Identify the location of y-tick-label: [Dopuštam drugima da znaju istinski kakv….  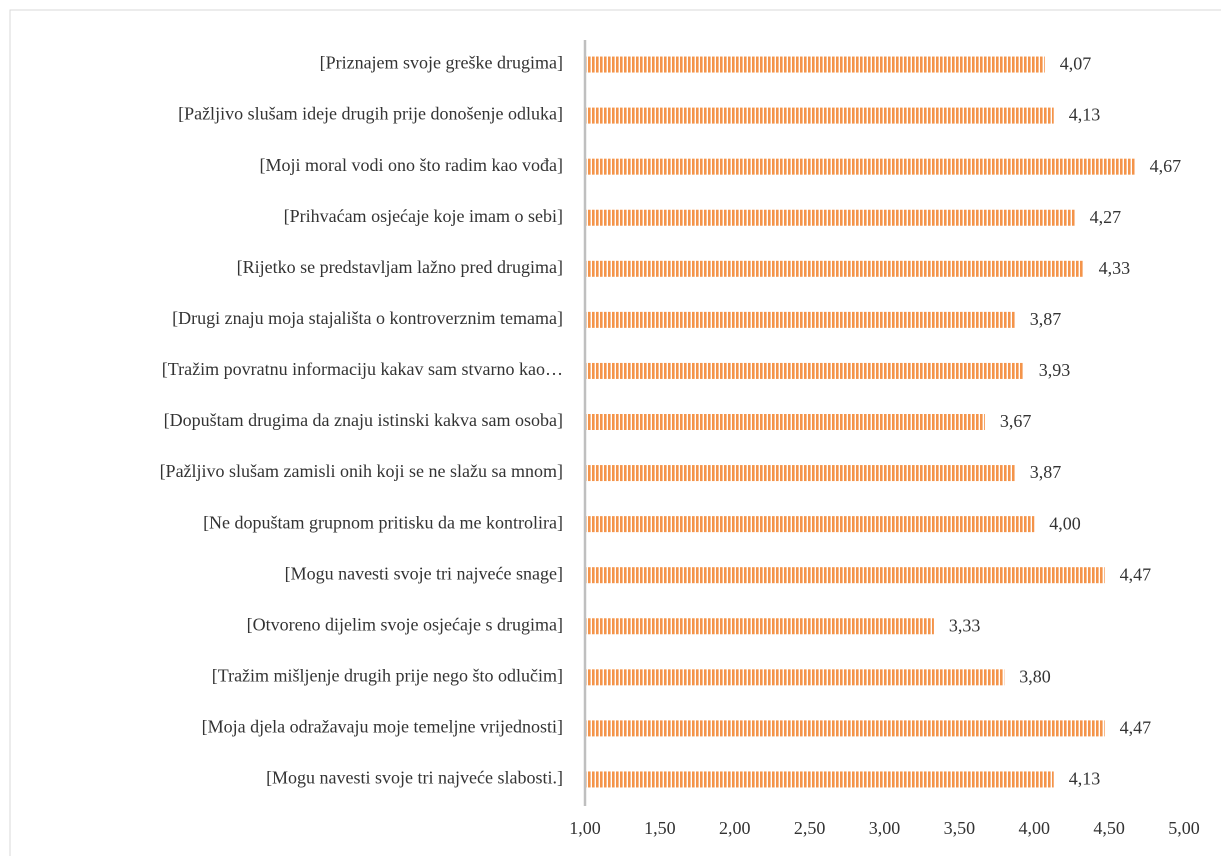
(363, 420).